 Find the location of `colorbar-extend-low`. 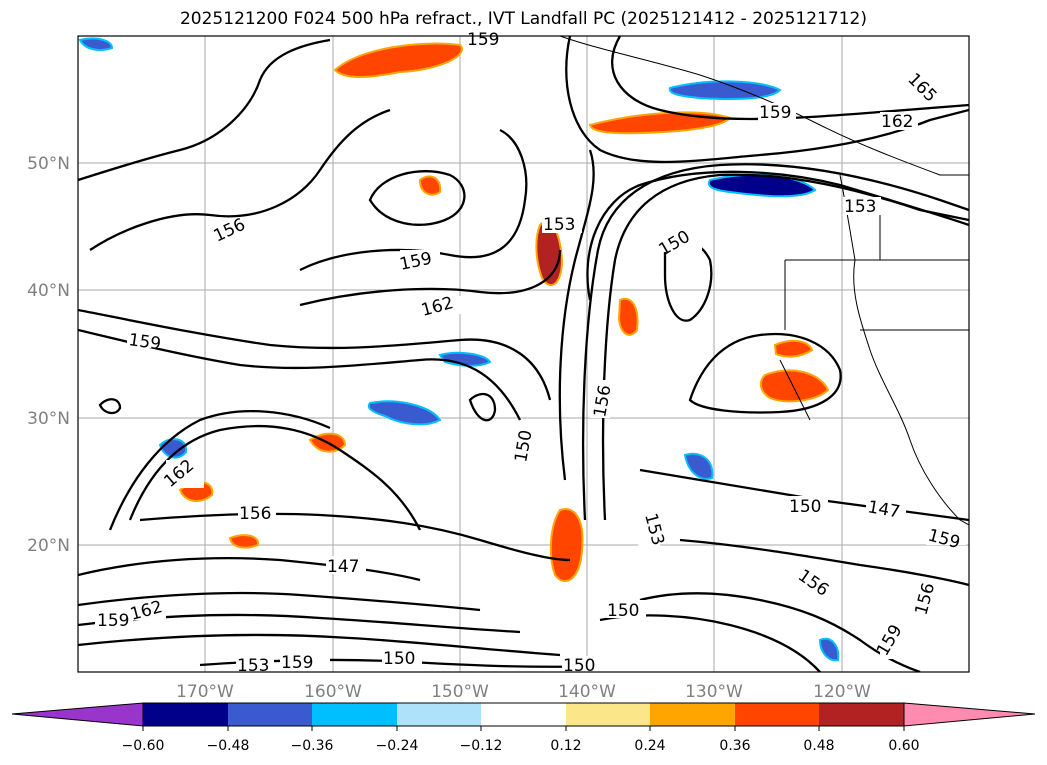

colorbar-extend-low is located at coordinates (77, 714).